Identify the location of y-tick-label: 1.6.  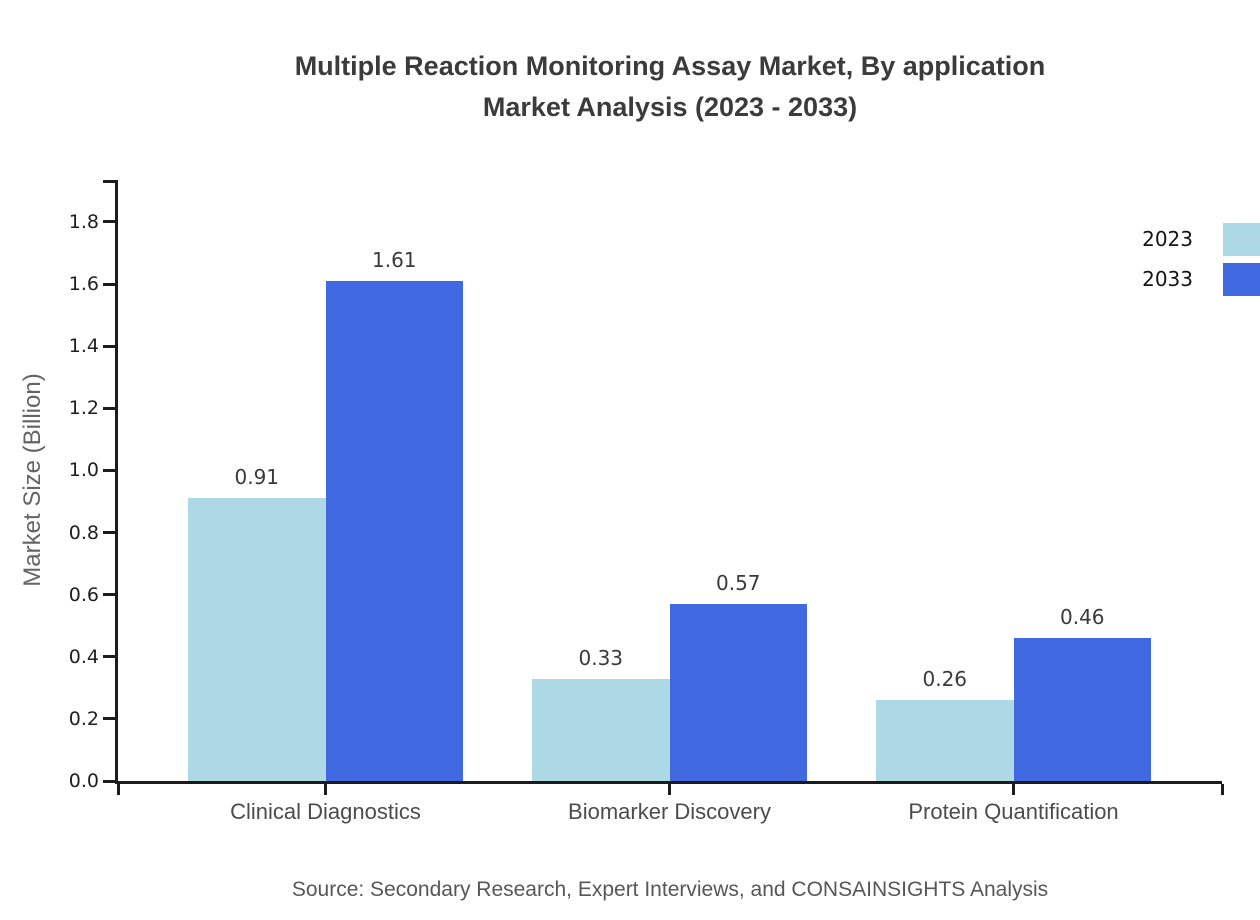
(83, 284).